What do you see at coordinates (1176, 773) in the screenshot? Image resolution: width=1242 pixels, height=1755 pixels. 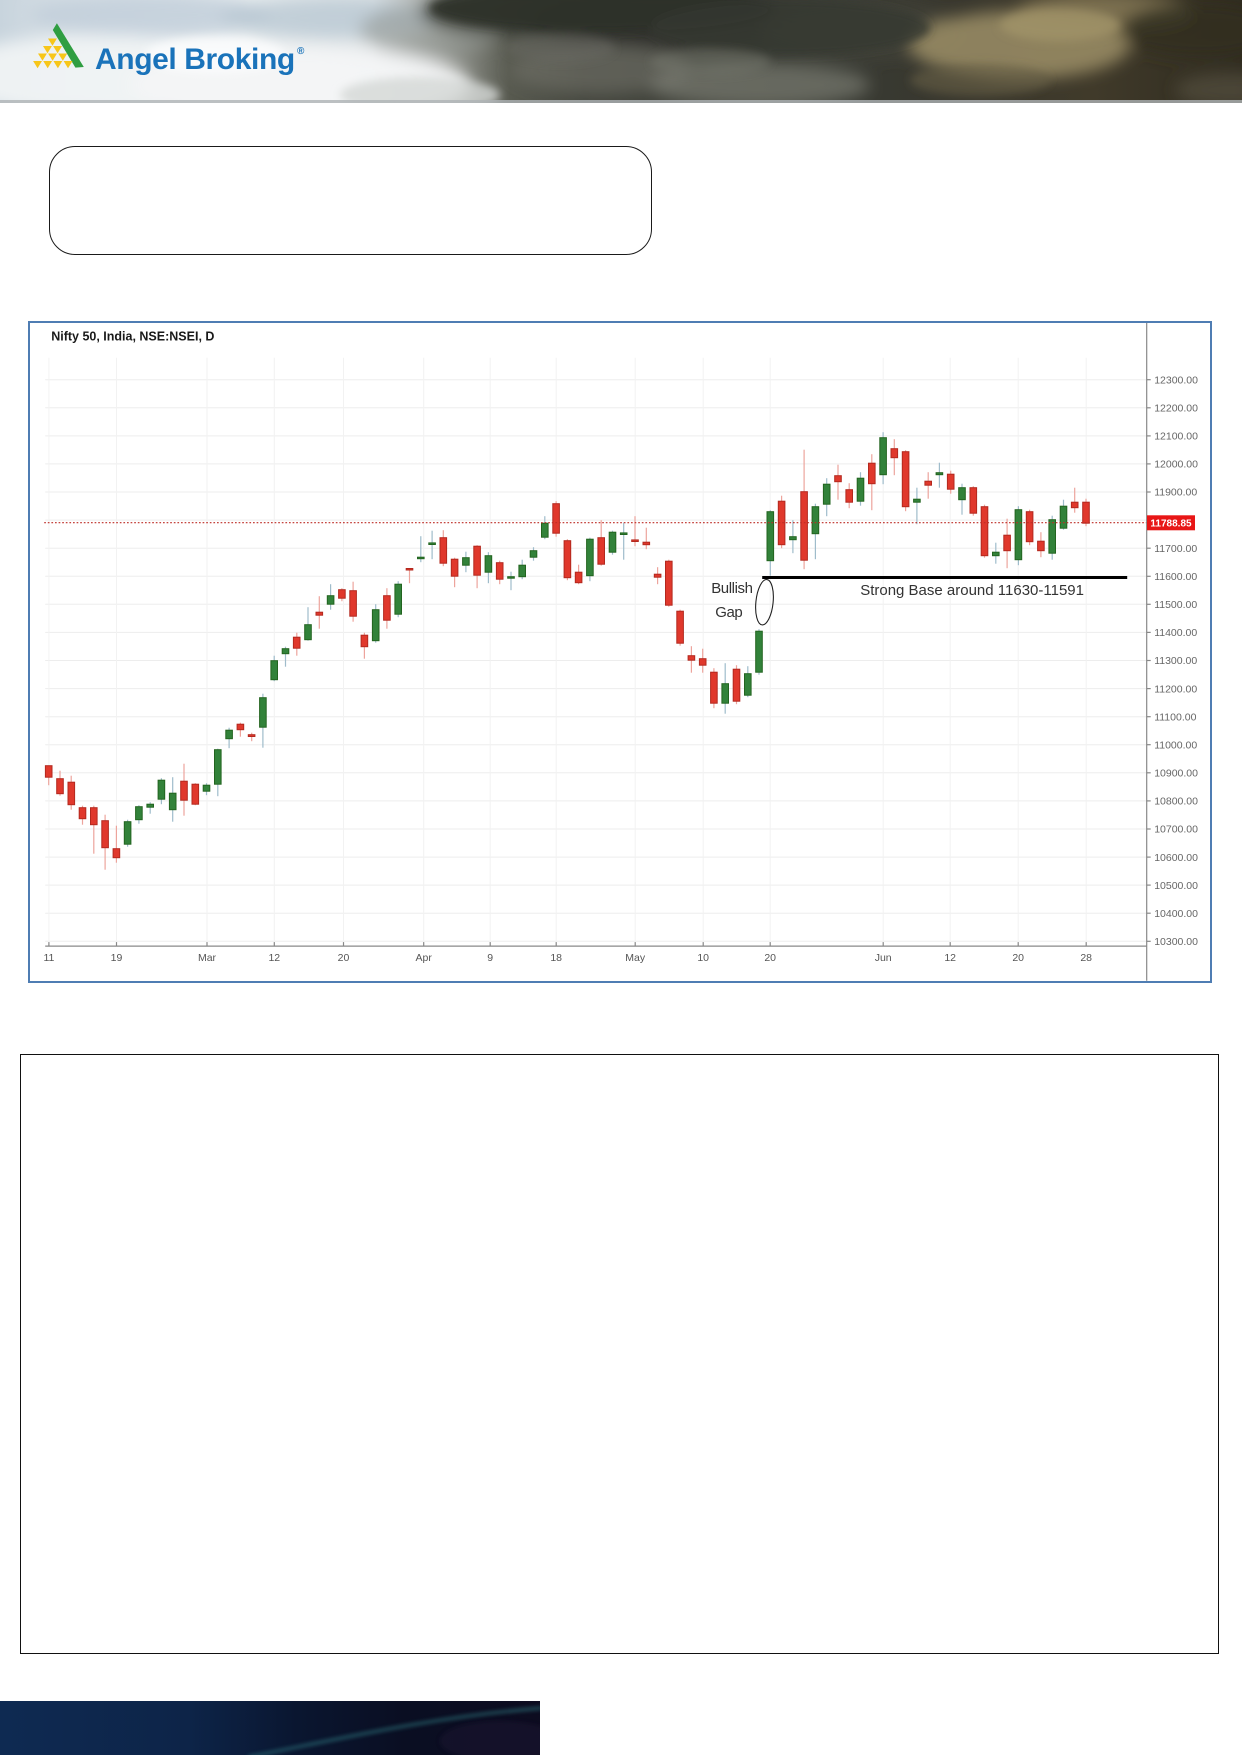 I see `svg-text: 10900.00` at bounding box center [1176, 773].